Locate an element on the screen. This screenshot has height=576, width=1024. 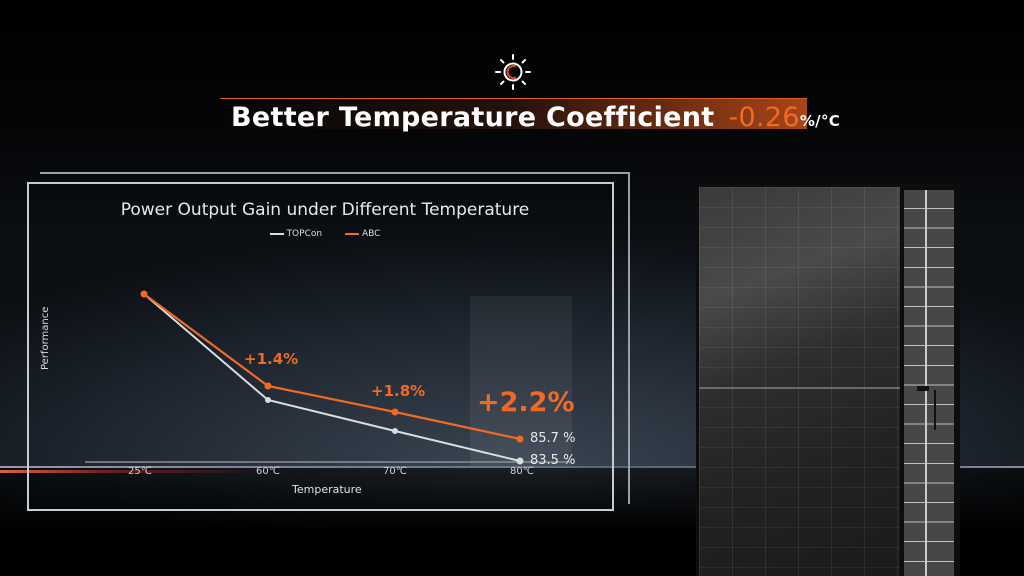
sun-thermometer-icon is located at coordinates (513, 72).